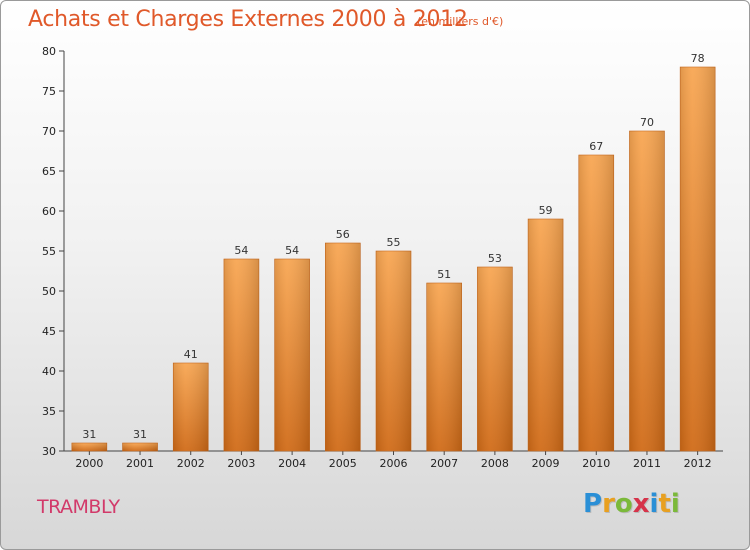 This screenshot has height=550, width=750. What do you see at coordinates (596, 146) in the screenshot?
I see `bar-value-label: 67` at bounding box center [596, 146].